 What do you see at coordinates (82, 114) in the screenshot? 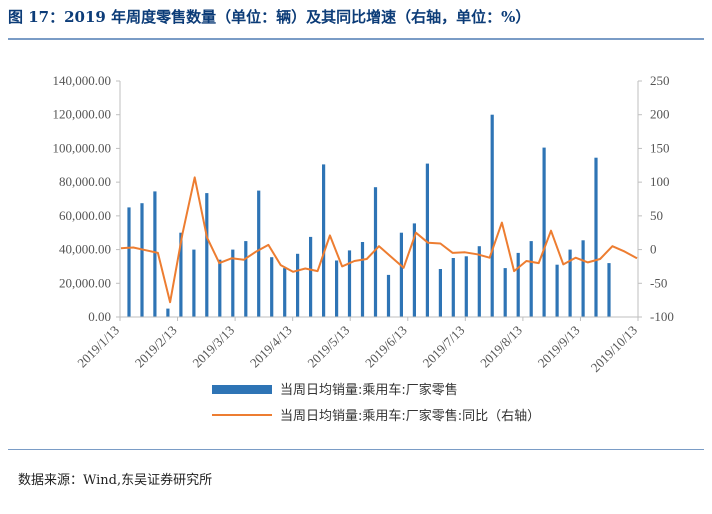
I see `left-axis-tick-label: 120,000.00` at bounding box center [82, 114].